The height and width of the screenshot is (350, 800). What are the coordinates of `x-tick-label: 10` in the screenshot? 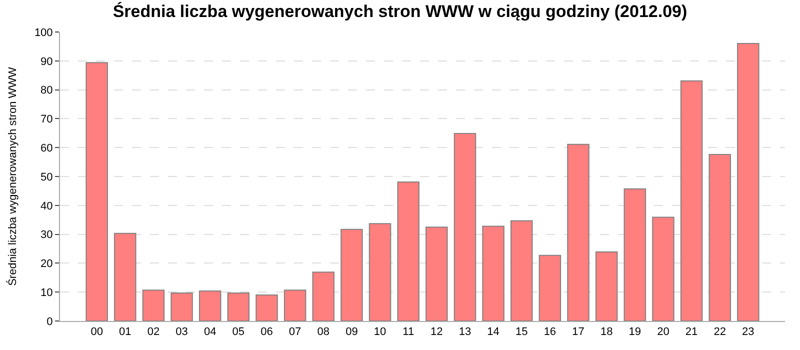 It's located at (380, 332).